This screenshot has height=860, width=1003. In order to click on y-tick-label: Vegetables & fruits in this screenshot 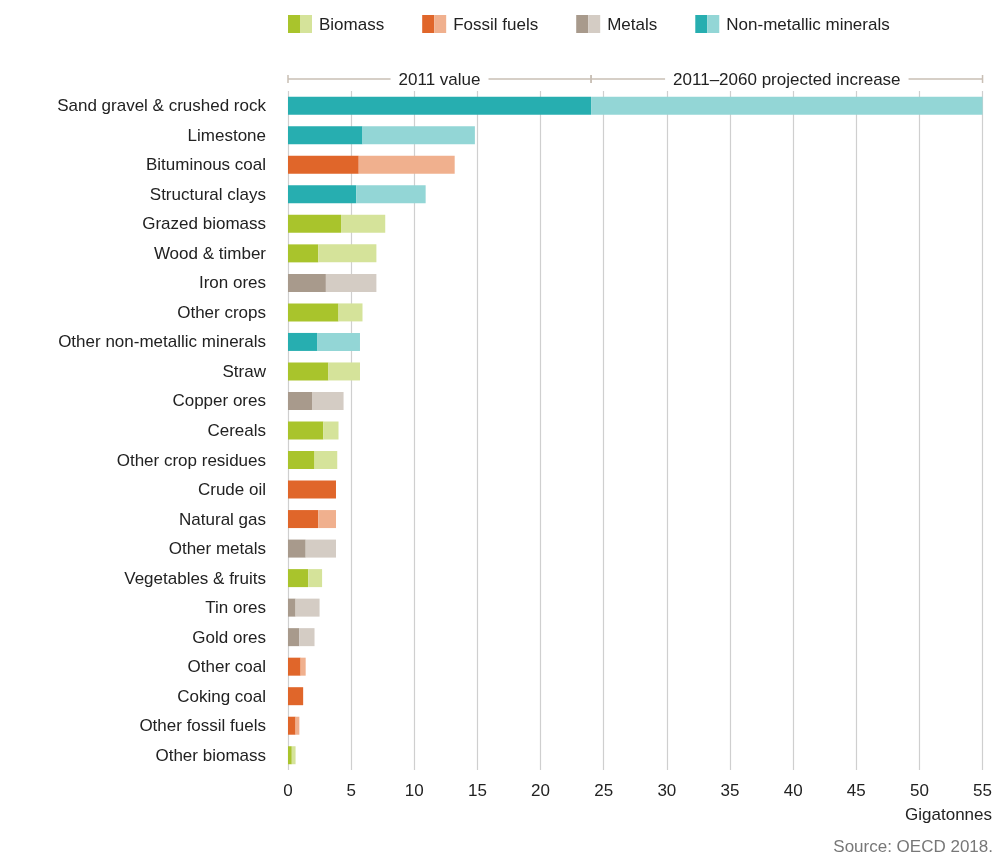, I will do `click(195, 578)`.